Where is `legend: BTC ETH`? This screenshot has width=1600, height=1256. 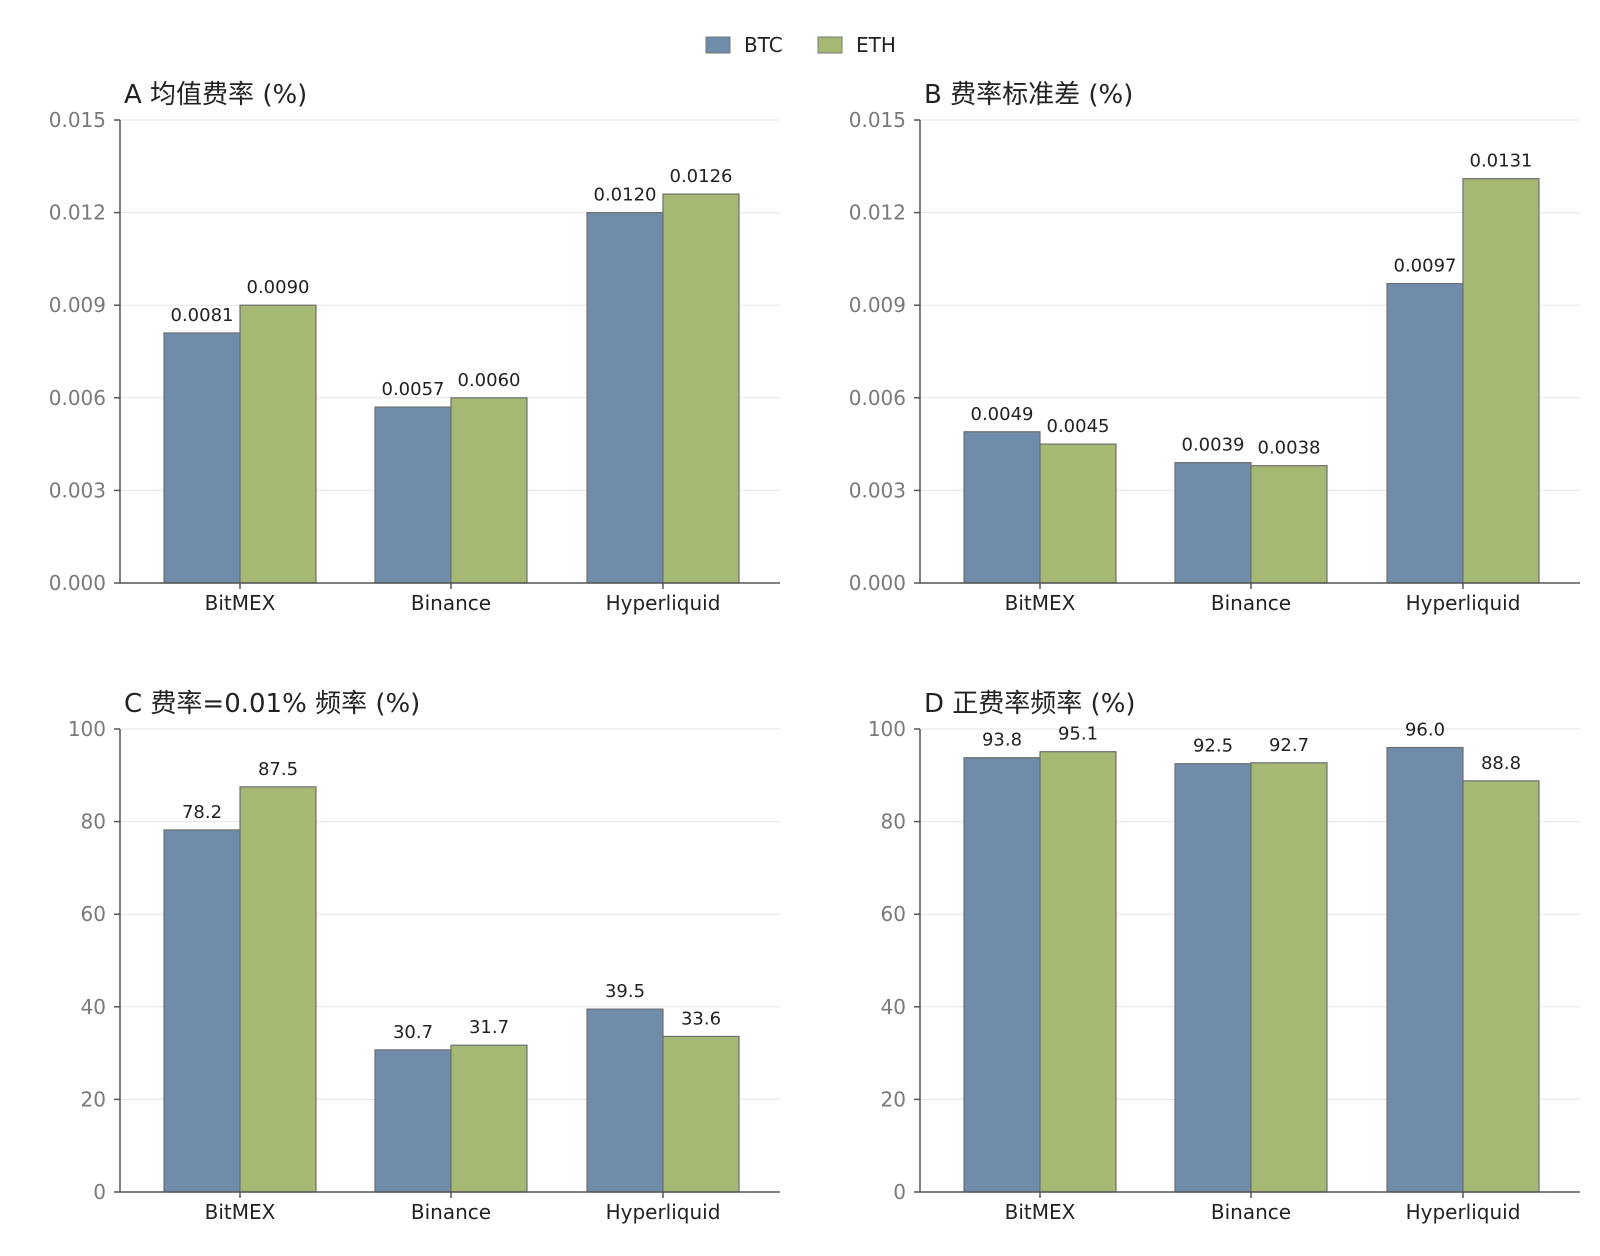 legend: BTC ETH is located at coordinates (800, 45).